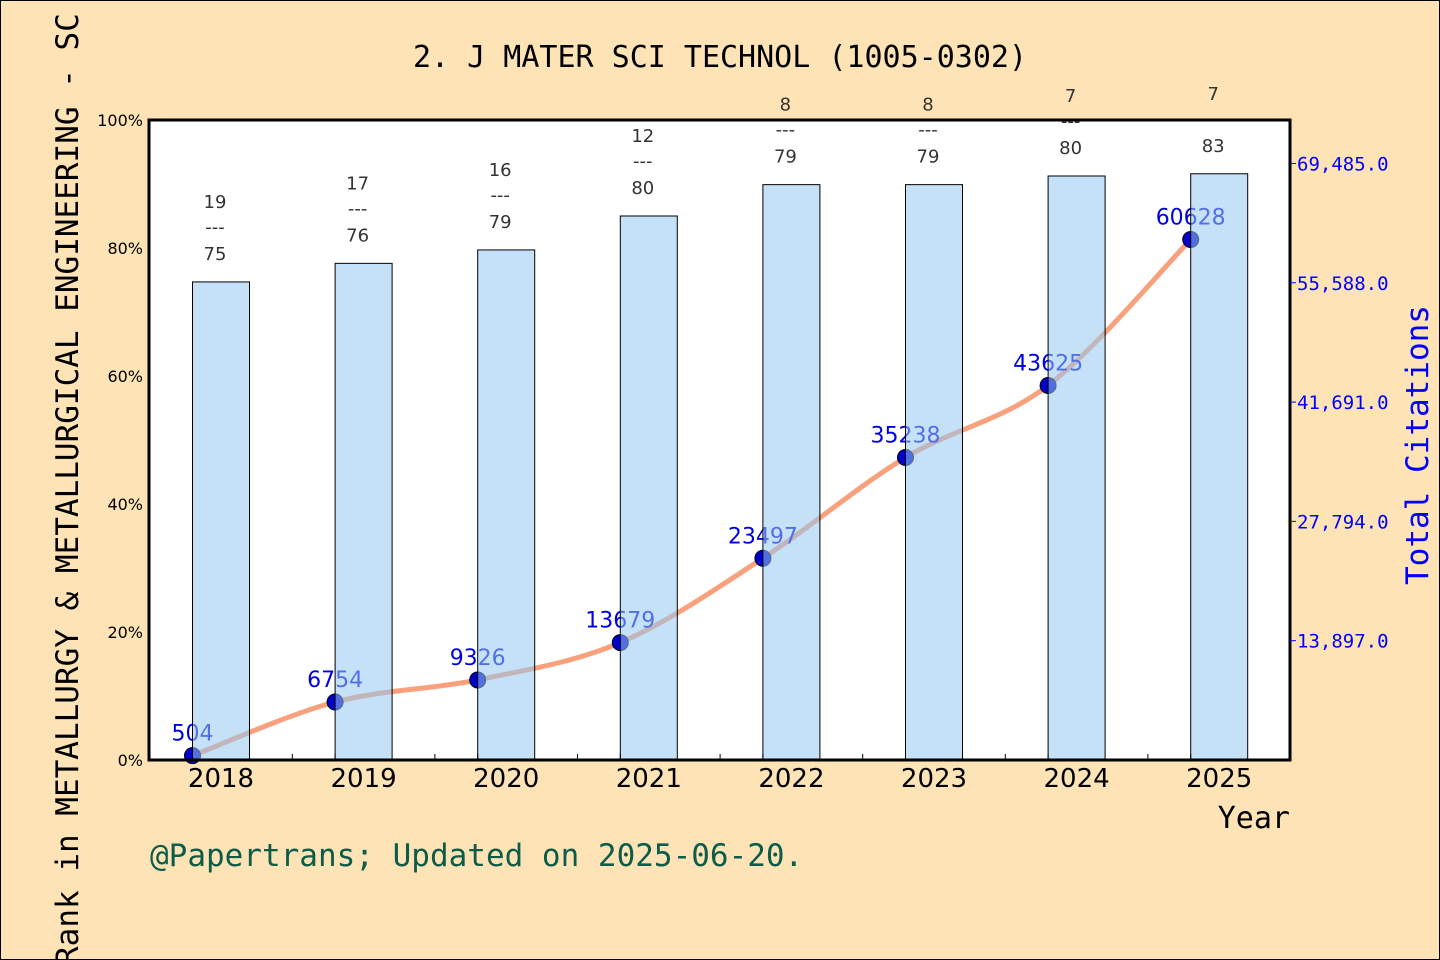 This screenshot has width=1440, height=960. Describe the element at coordinates (720, 57) in the screenshot. I see `chart-title: 2. J MATER SCI TECHNOL (1005-0302)` at that location.